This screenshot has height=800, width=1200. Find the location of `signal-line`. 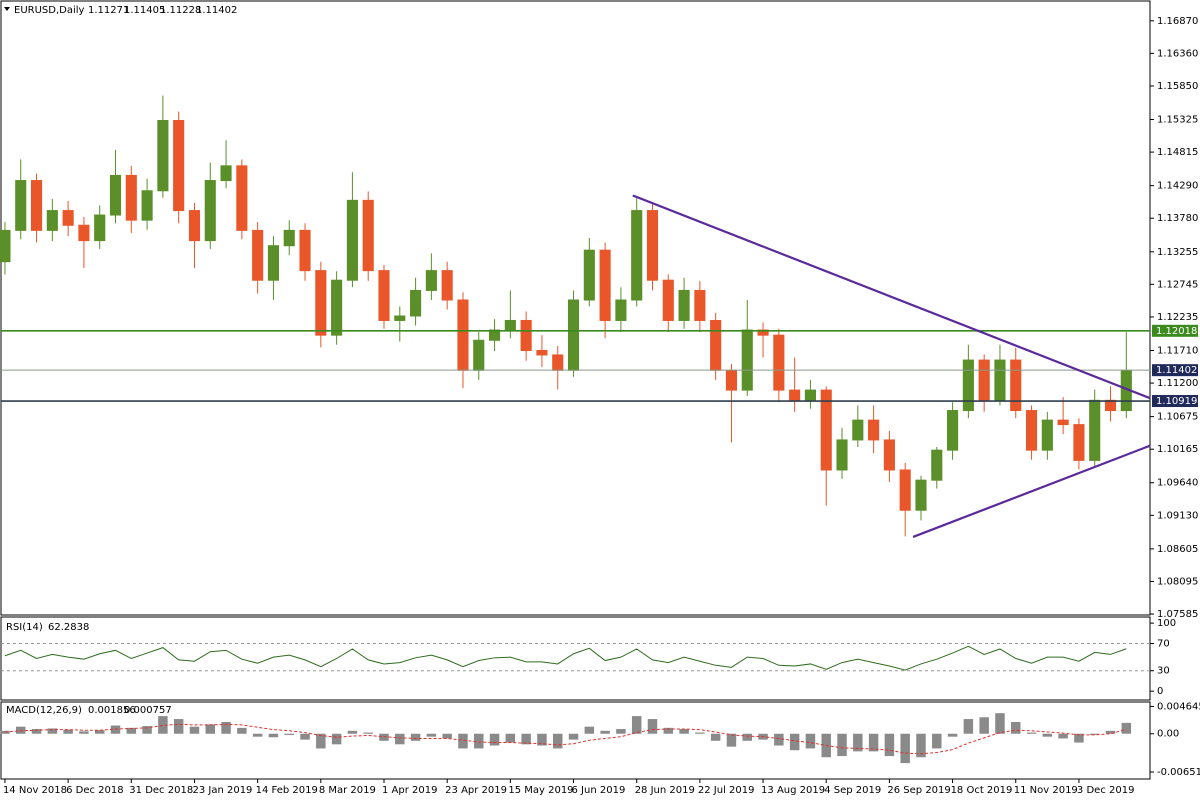

signal-line is located at coordinates (565, 739).